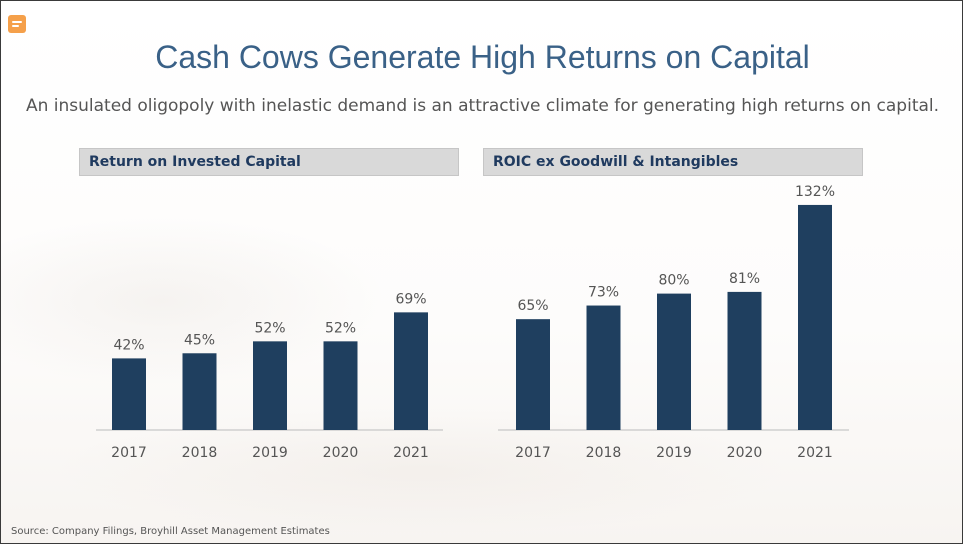 This screenshot has height=544, width=963. Describe the element at coordinates (673, 281) in the screenshot. I see `data-label: 80%` at that location.